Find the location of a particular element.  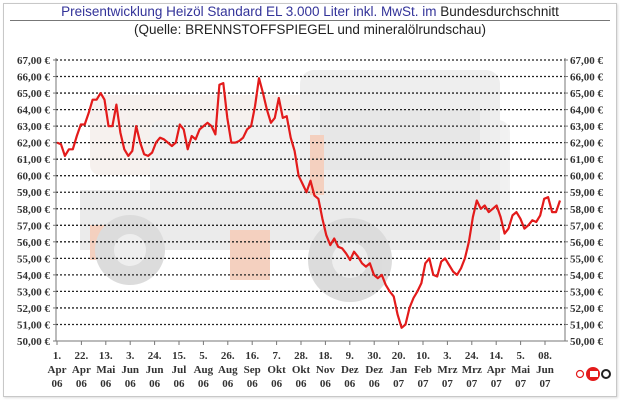

chart-title-plain: Bundesdurchschnitt is located at coordinates (499, 11).